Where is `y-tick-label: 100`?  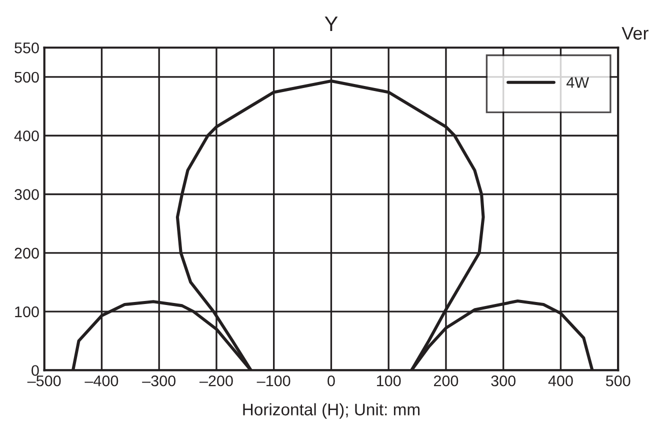
y-tick-label: 100 is located at coordinates (27, 312).